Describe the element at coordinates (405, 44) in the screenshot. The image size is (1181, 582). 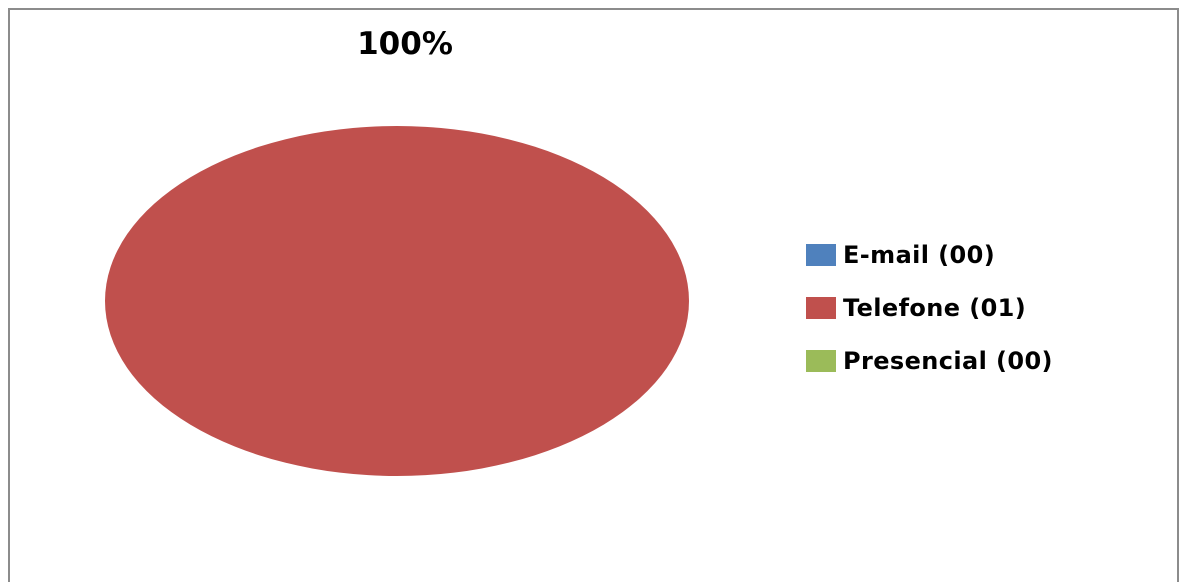
I see `data-label-telefone: 100%` at that location.